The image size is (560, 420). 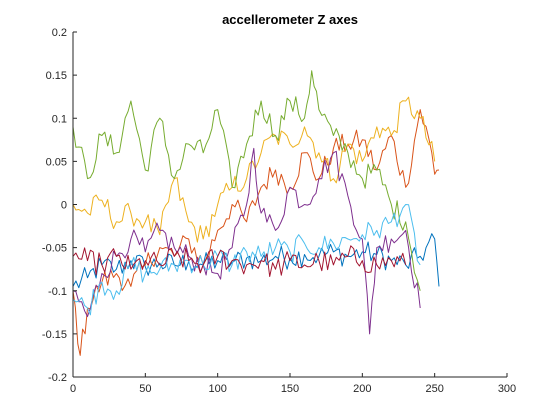 What do you see at coordinates (59, 33) in the screenshot?
I see `y-tick-label: 0.2` at bounding box center [59, 33].